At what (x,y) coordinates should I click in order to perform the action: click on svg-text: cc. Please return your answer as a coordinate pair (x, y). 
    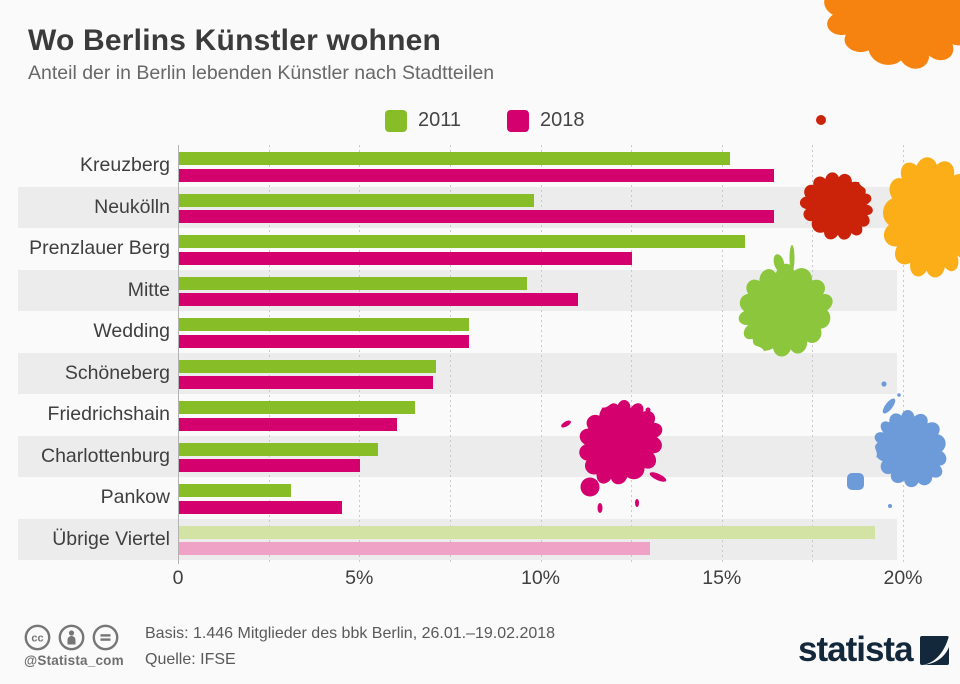
    Looking at the image, I should click on (37, 639).